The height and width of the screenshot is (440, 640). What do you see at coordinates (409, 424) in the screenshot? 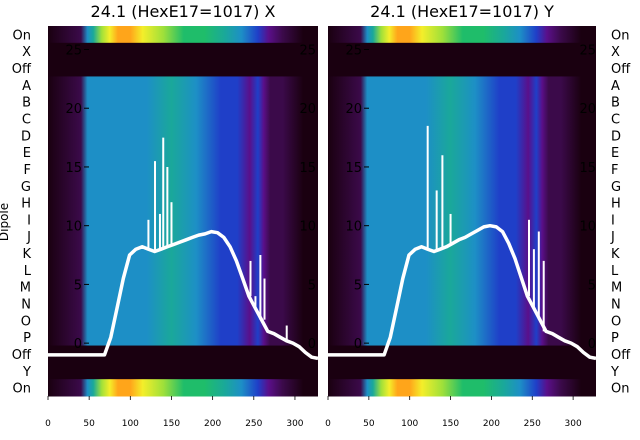
I see `x-tick-label: 100` at bounding box center [409, 424].